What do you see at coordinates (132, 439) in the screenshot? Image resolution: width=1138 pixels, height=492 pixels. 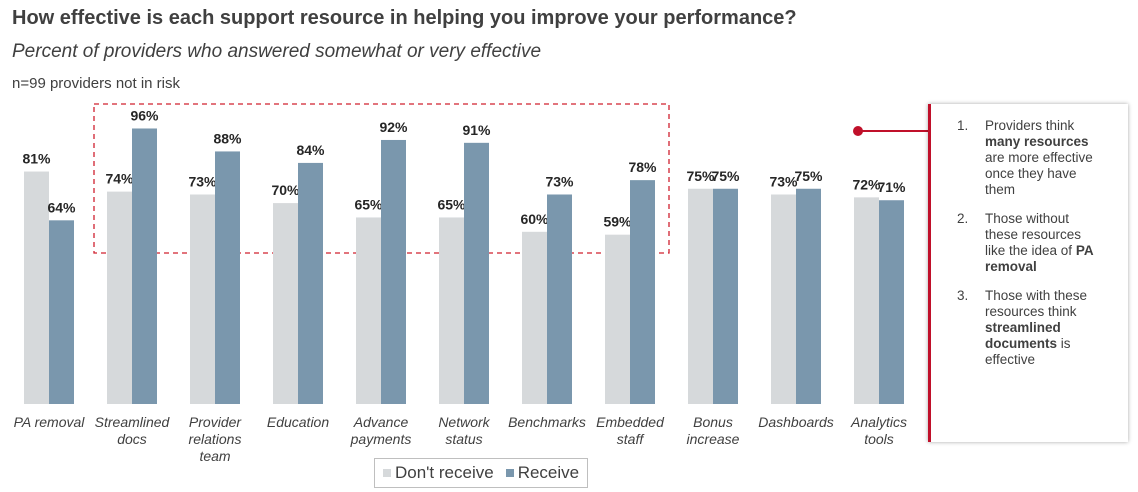 I see `category-label: docs` at bounding box center [132, 439].